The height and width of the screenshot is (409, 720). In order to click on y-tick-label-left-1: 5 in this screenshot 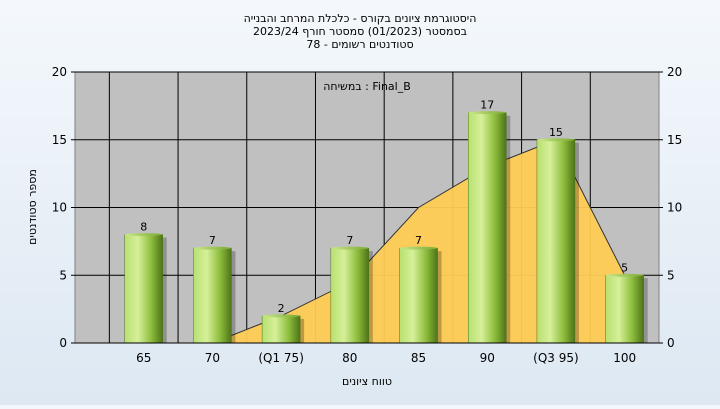, I will do `click(63, 275)`.